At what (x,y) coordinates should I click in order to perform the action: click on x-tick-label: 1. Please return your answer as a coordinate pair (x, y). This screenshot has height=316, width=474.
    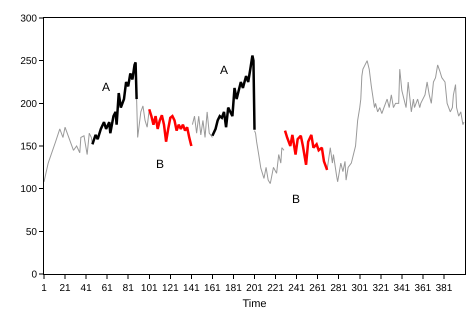
    Looking at the image, I should click on (44, 288).